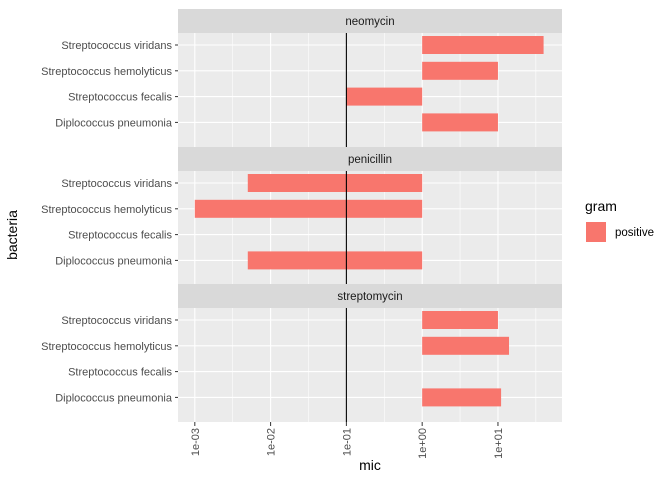 The image size is (672, 480). Describe the element at coordinates (370, 365) in the screenshot. I see `panel-background` at that location.